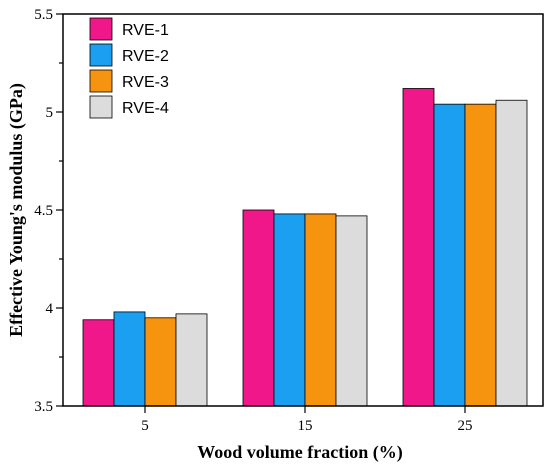 The height and width of the screenshot is (469, 550). What do you see at coordinates (129, 68) in the screenshot?
I see `legend: RVE-1 RVE-2 RVE-3 RVE-4` at bounding box center [129, 68].